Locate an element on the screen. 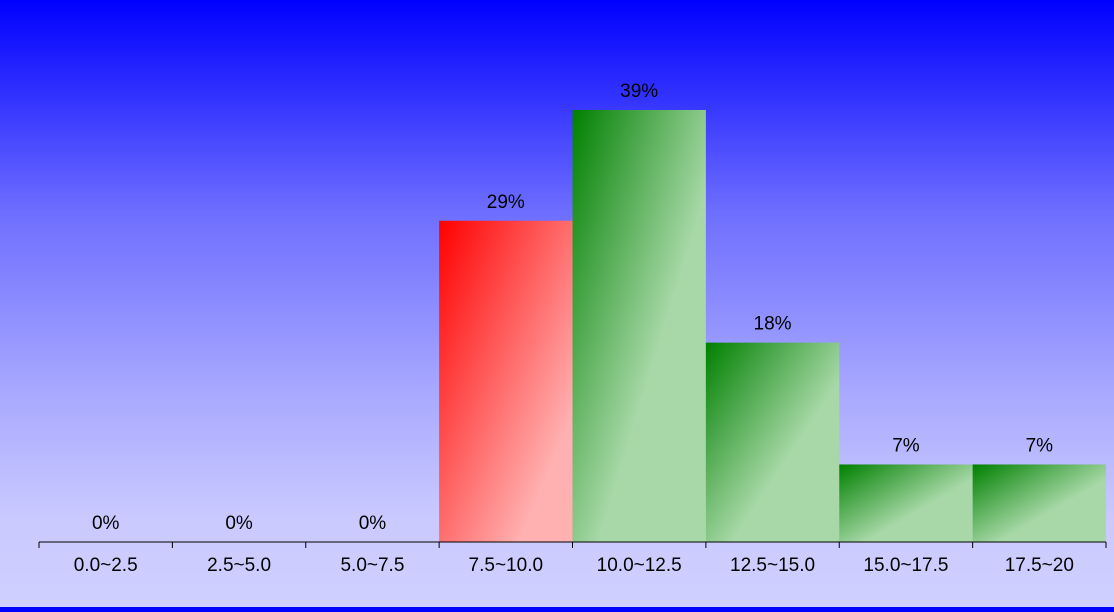 The width and height of the screenshot is (1114, 612). data-label-0.0~2.5: 0% is located at coordinates (106, 523).